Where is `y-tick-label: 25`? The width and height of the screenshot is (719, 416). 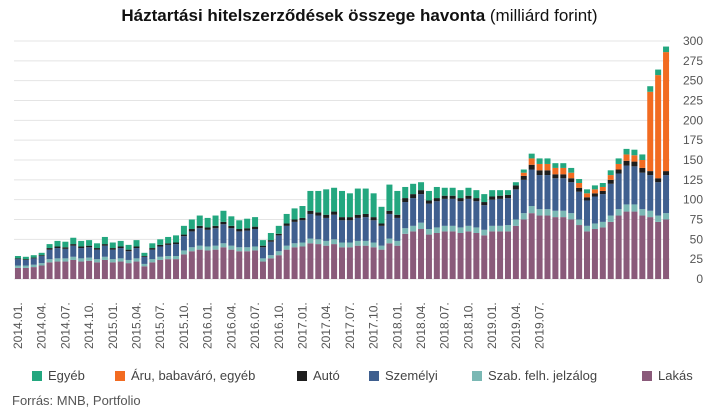
y-tick-label: 25 is located at coordinates (697, 259).